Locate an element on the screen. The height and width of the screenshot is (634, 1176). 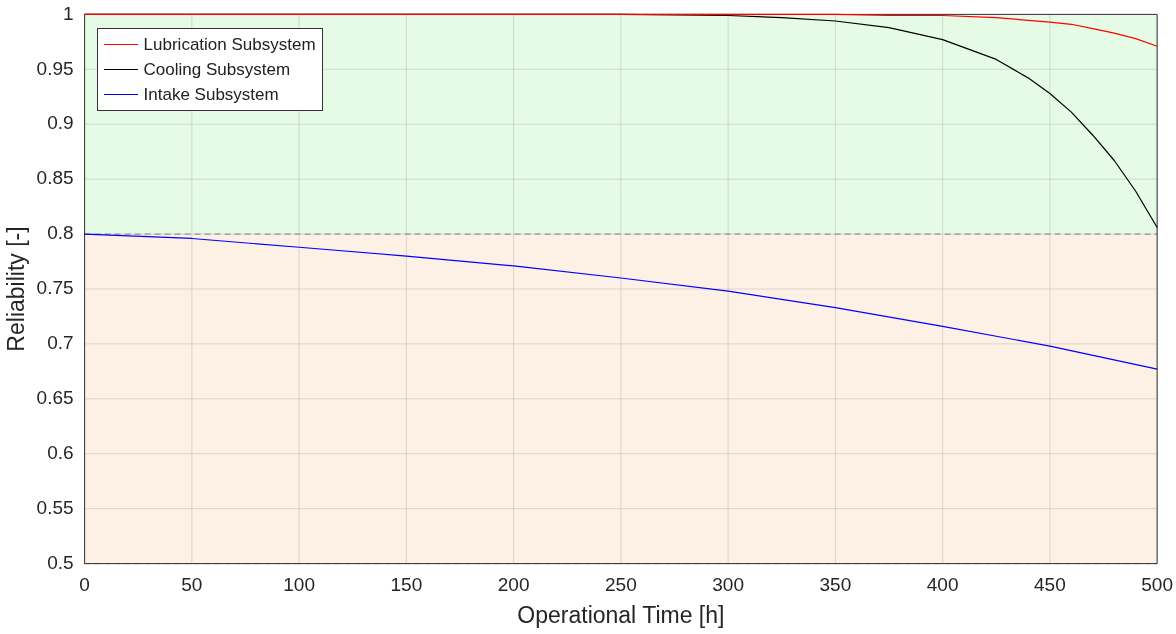
y-axis-title: Reliability [-] is located at coordinates (16, 289).